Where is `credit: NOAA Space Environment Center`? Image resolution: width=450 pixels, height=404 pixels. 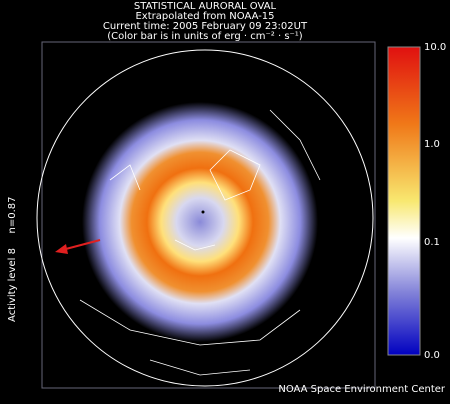
credit: NOAA Space Environment Center is located at coordinates (362, 389).